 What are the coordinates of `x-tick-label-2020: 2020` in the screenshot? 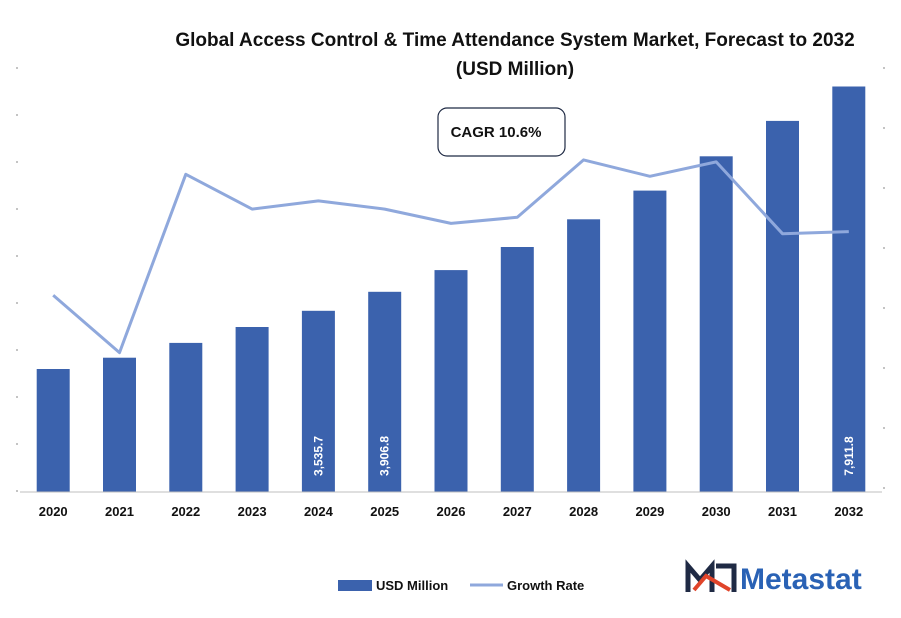 It's located at (53, 511).